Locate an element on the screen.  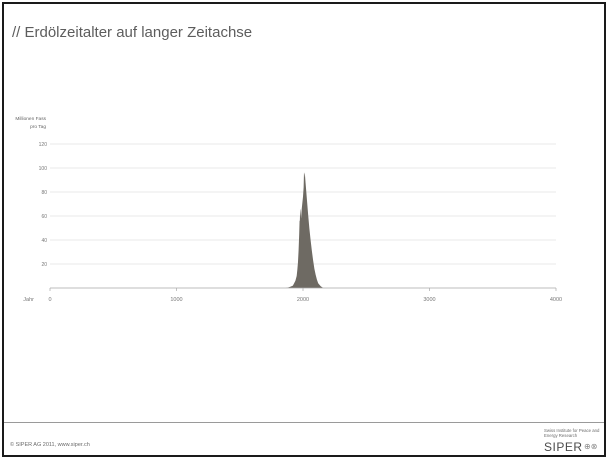
footer-copyright: © SIPER AG 2011, www.siper.ch is located at coordinates (50, 445).